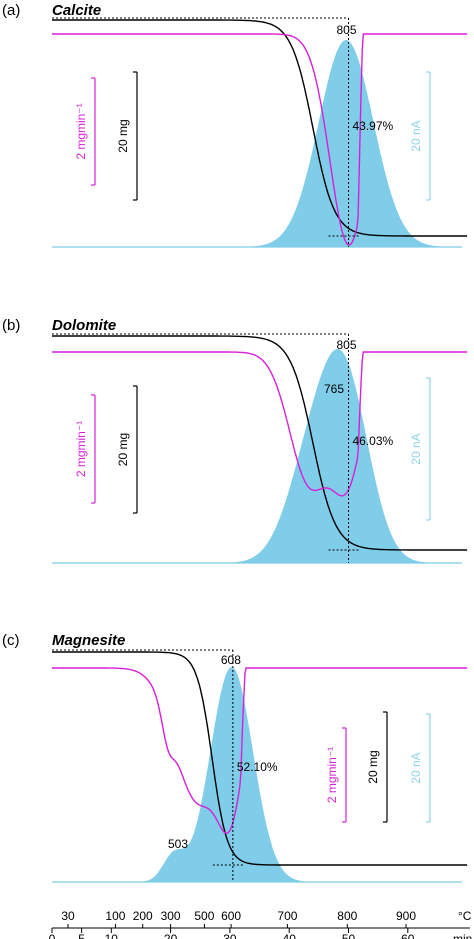 This screenshot has height=939, width=474. I want to click on panel-title: Magnesite, so click(88, 640).